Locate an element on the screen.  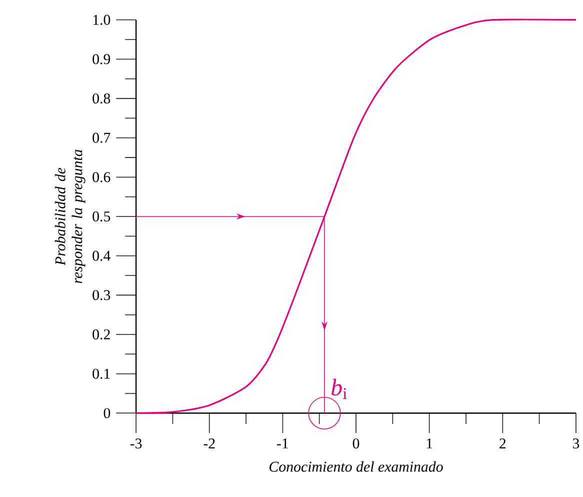
x-axis-title: Conocimiento del examinado is located at coordinates (356, 467).